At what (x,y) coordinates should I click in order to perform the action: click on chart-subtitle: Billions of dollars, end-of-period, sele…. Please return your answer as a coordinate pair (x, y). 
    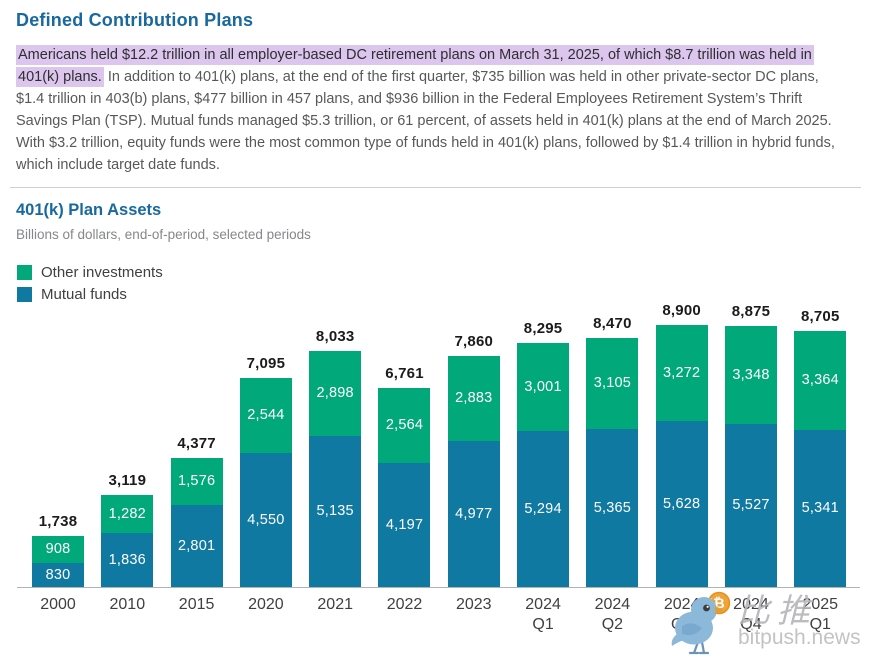
    Looking at the image, I should click on (163, 234).